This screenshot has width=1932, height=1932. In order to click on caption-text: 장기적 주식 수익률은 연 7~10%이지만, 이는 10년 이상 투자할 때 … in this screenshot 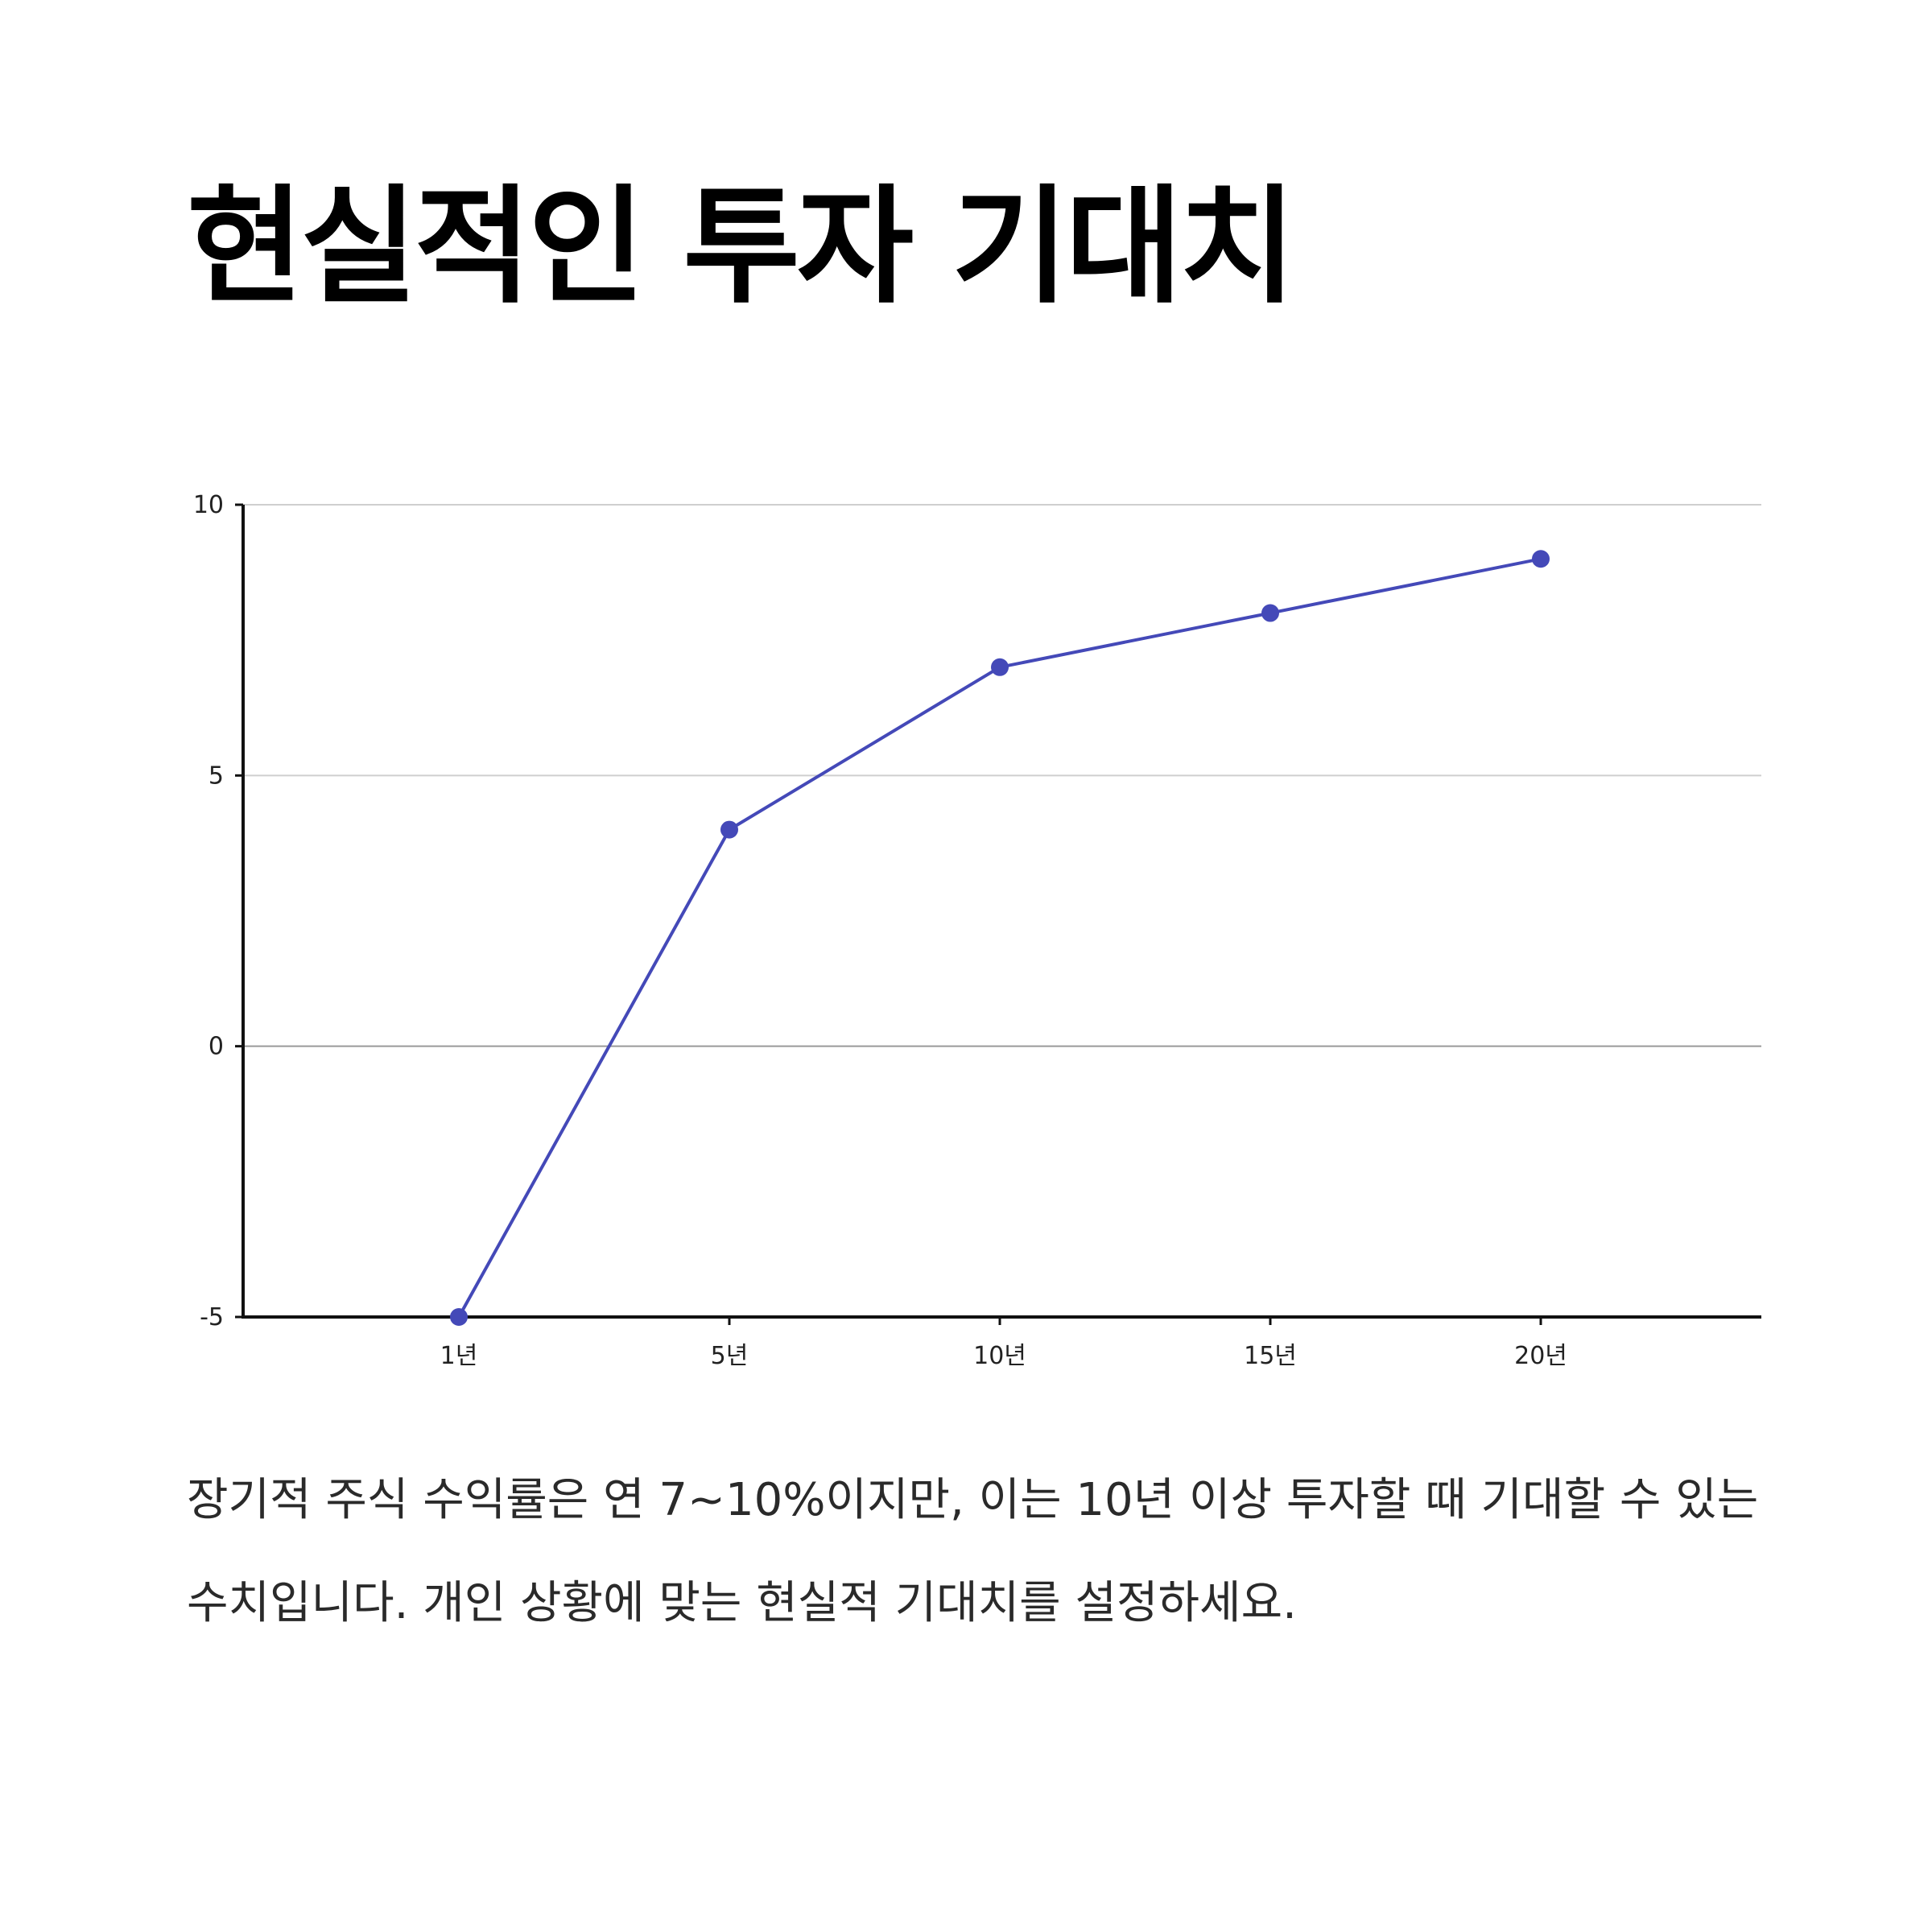, I will do `click(973, 1551)`.